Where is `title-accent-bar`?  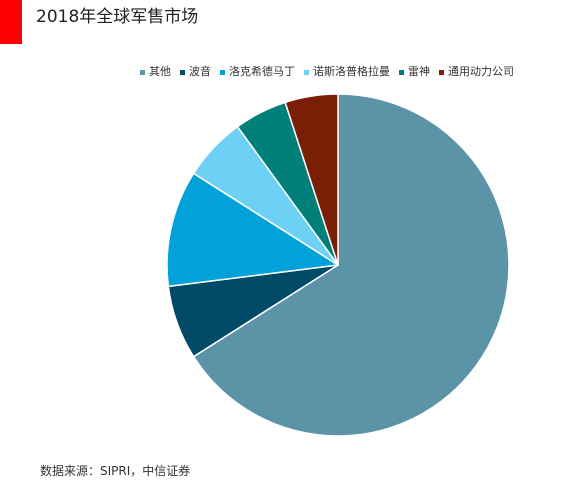
title-accent-bar is located at coordinates (11, 22).